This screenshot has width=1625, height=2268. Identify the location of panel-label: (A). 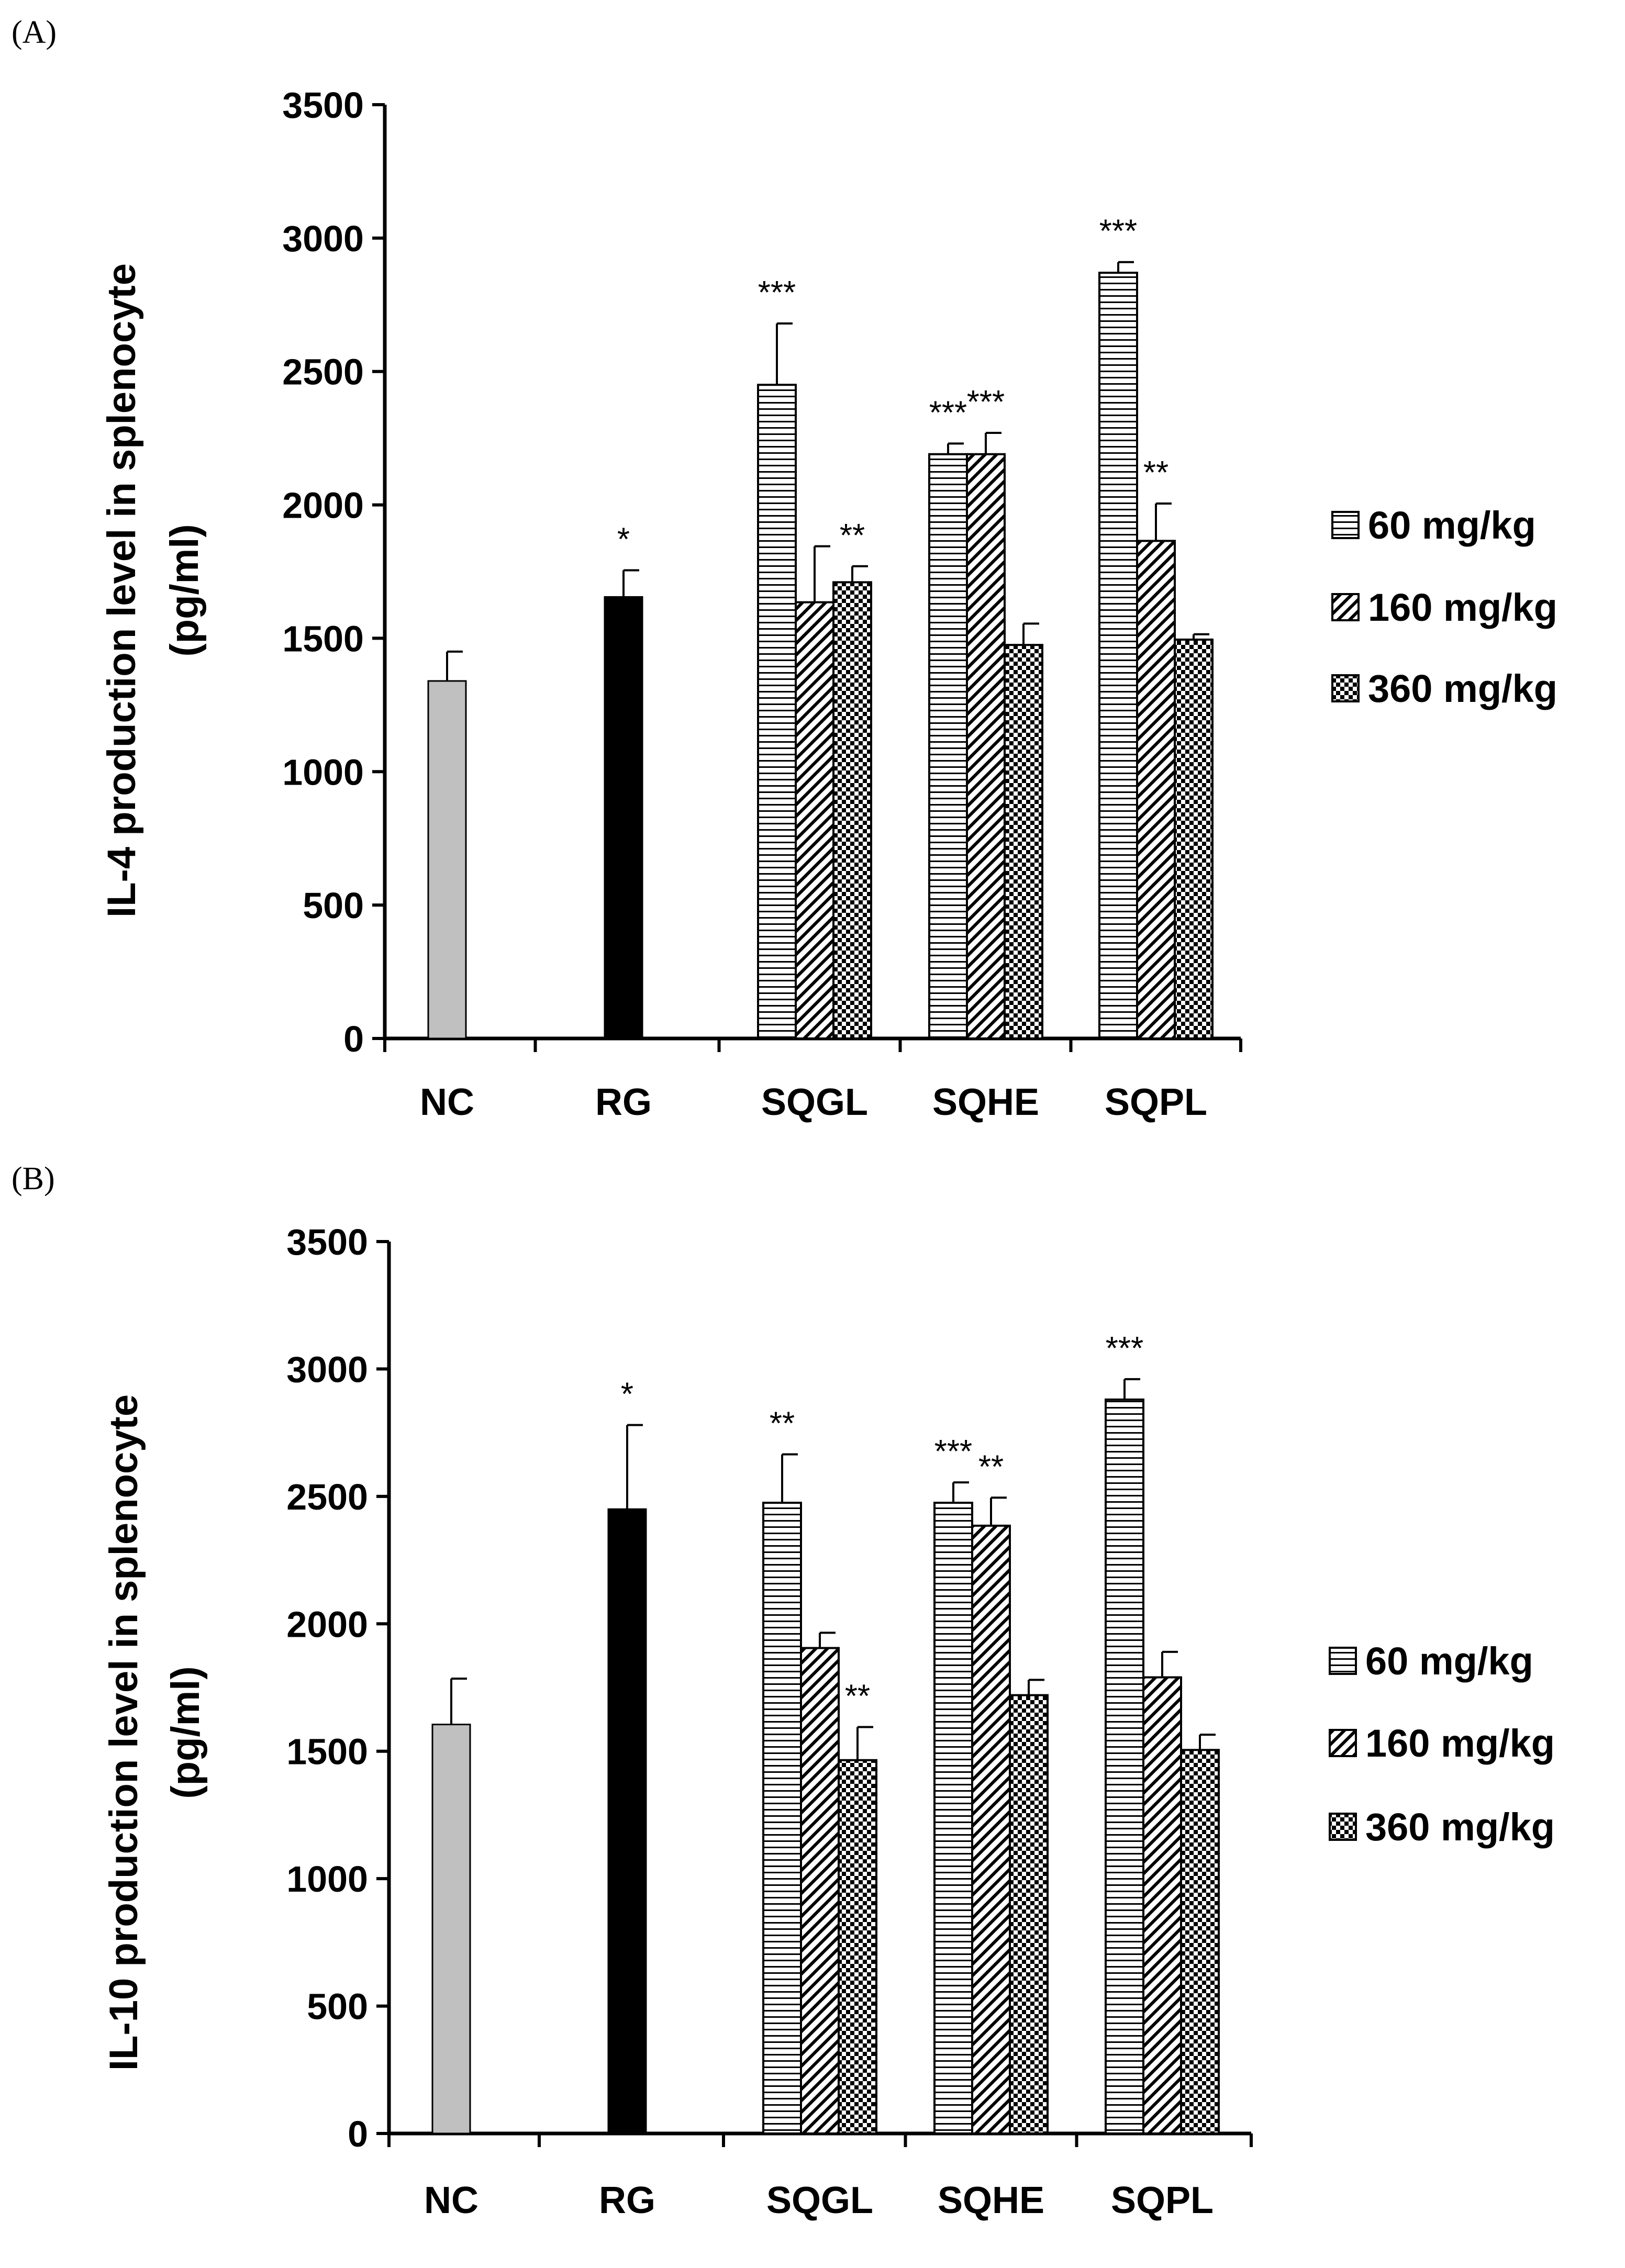
(34, 32).